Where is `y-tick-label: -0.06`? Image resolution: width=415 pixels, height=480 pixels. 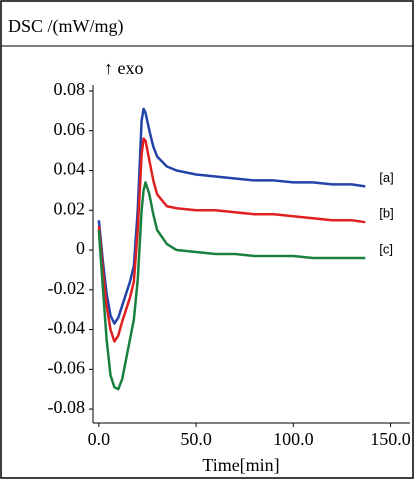
y-tick-label: -0.06 is located at coordinates (67, 367).